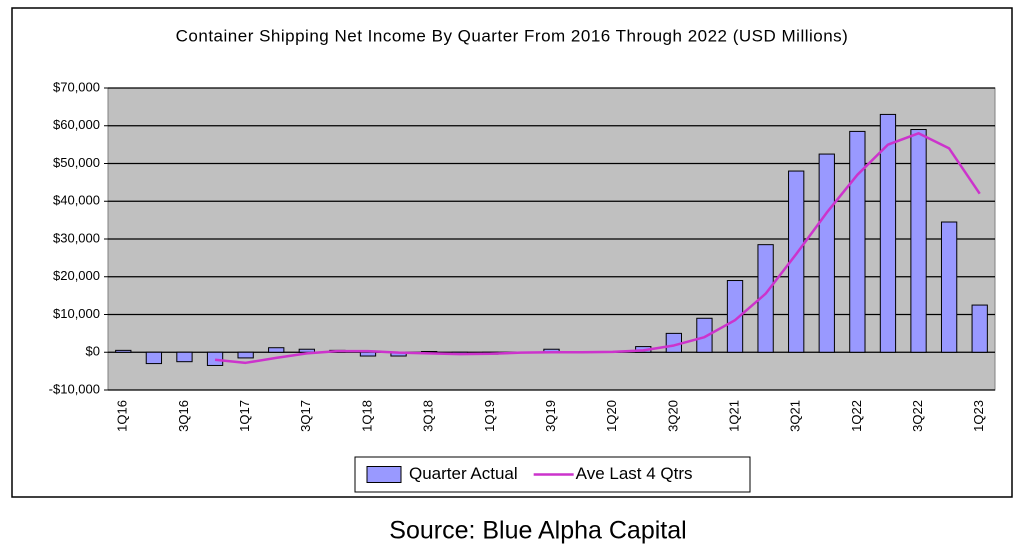 The image size is (1024, 558). What do you see at coordinates (856, 416) in the screenshot?
I see `x-tick-label: 1Q22` at bounding box center [856, 416].